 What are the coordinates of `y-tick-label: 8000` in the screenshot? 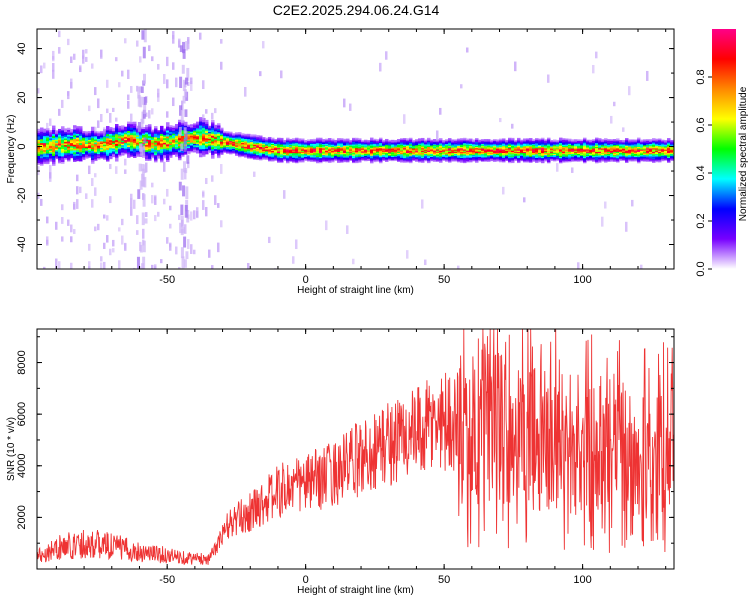 It's located at (22, 362).